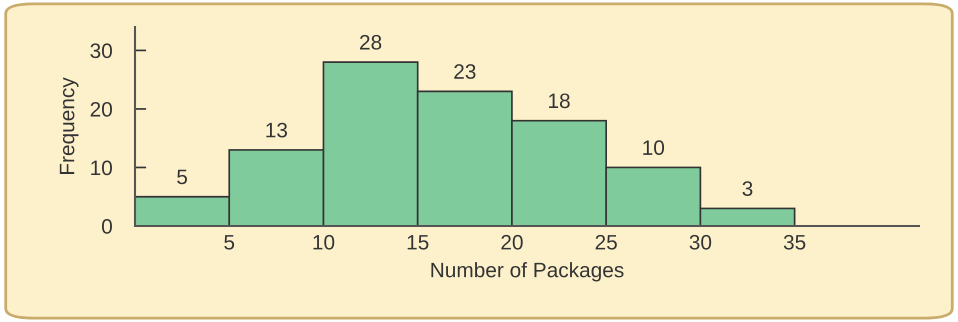 This screenshot has width=958, height=322. What do you see at coordinates (107, 226) in the screenshot?
I see `y-tick-label: 0` at bounding box center [107, 226].